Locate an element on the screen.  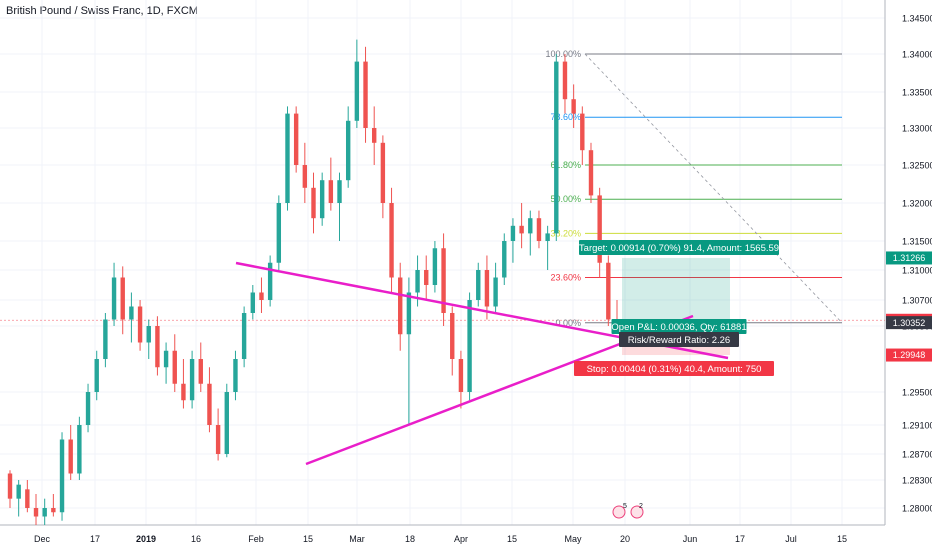
x-tick-label: 17 is located at coordinates (95, 539).